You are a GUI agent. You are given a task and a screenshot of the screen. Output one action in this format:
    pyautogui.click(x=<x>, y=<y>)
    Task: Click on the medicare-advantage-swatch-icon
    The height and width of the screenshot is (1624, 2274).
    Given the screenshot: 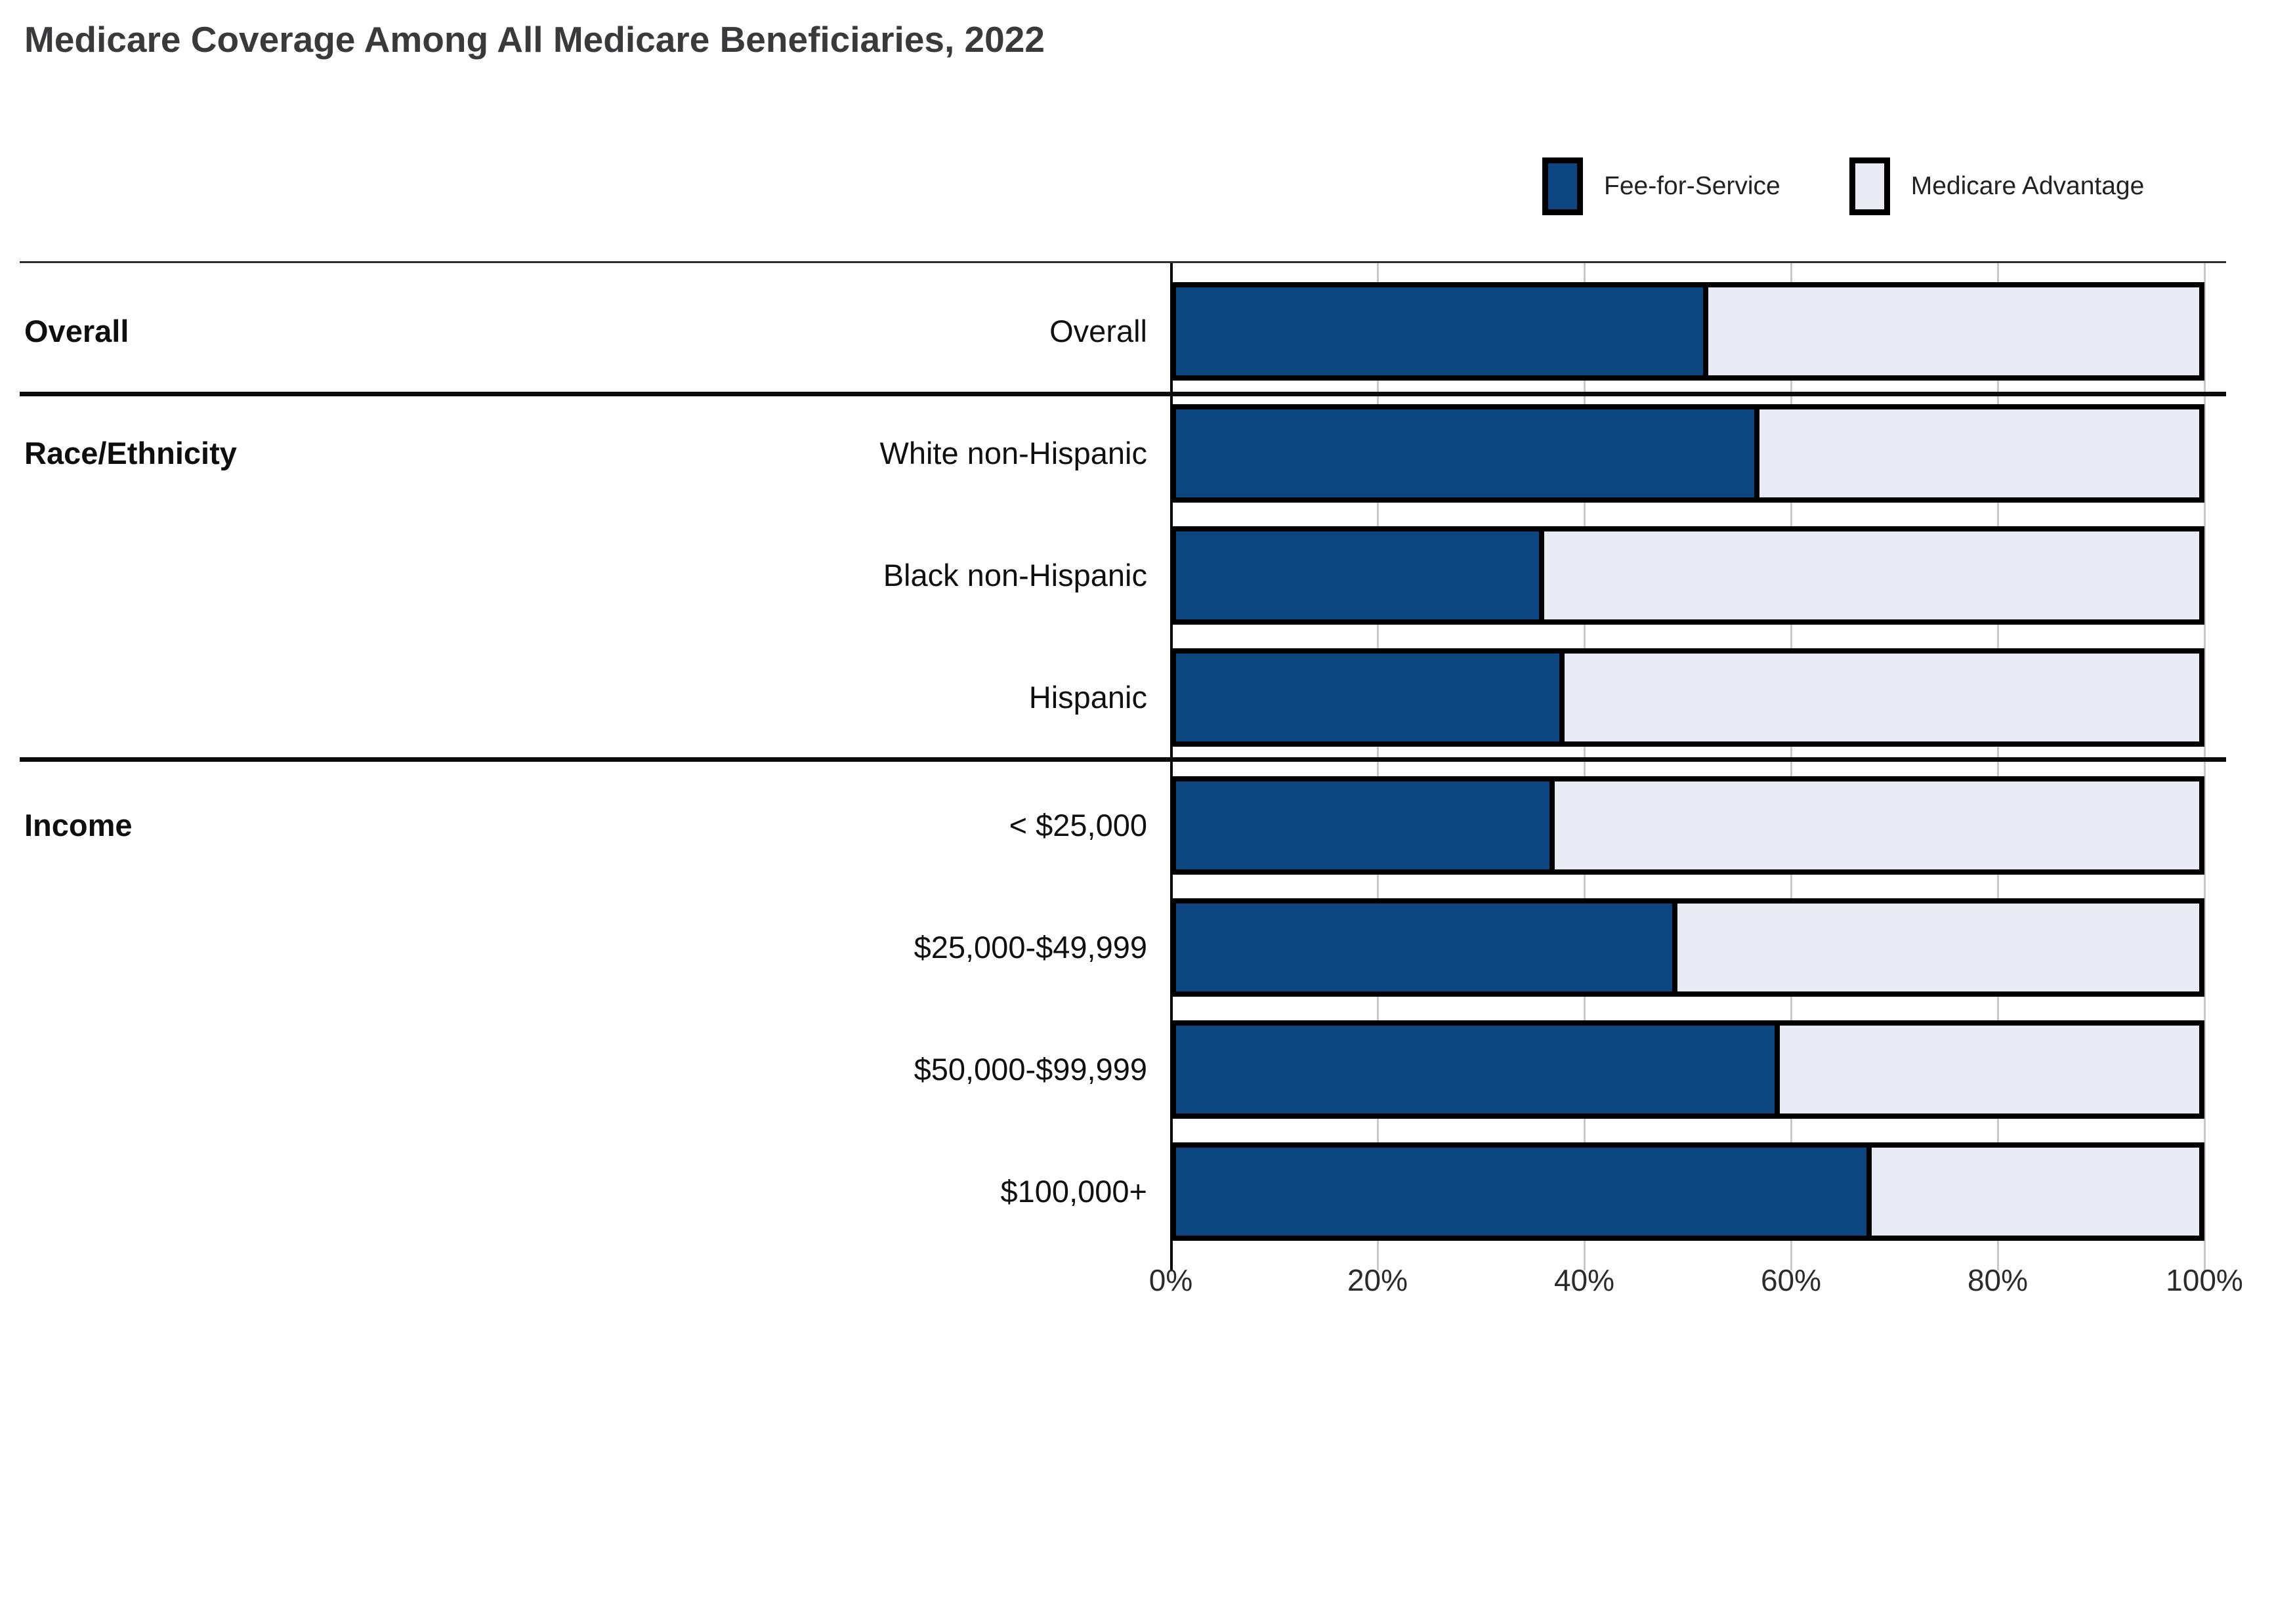 What is the action you would take?
    pyautogui.click(x=1869, y=186)
    